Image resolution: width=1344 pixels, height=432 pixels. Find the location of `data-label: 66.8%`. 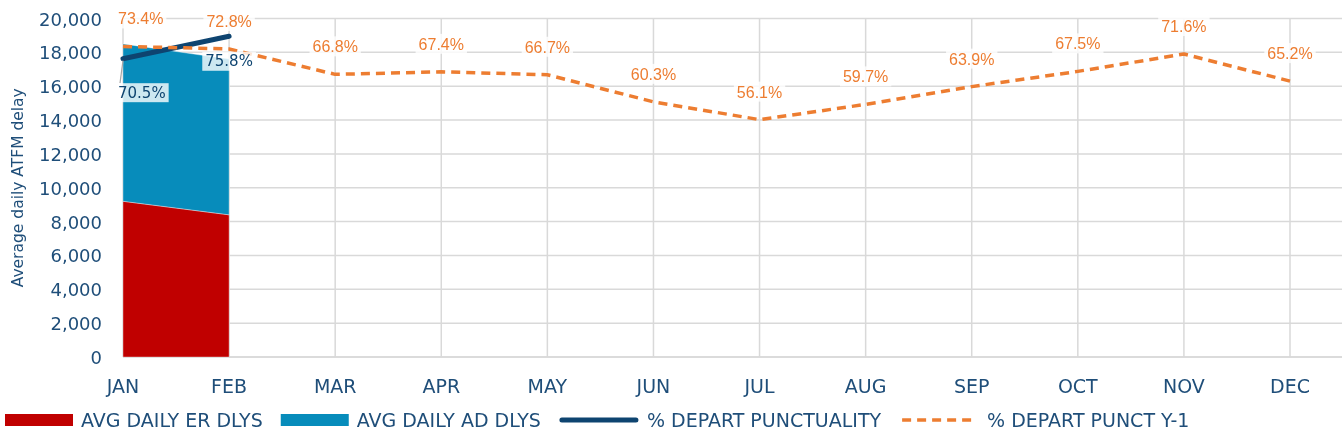

data-label: 66.8% is located at coordinates (335, 46).